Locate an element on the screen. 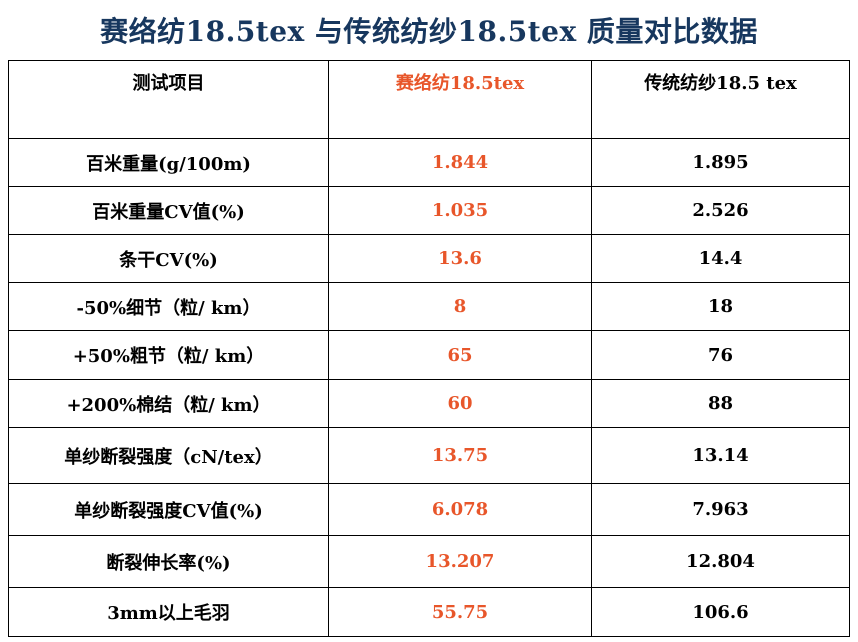  siro-value-cell: 13.207 is located at coordinates (460, 561).